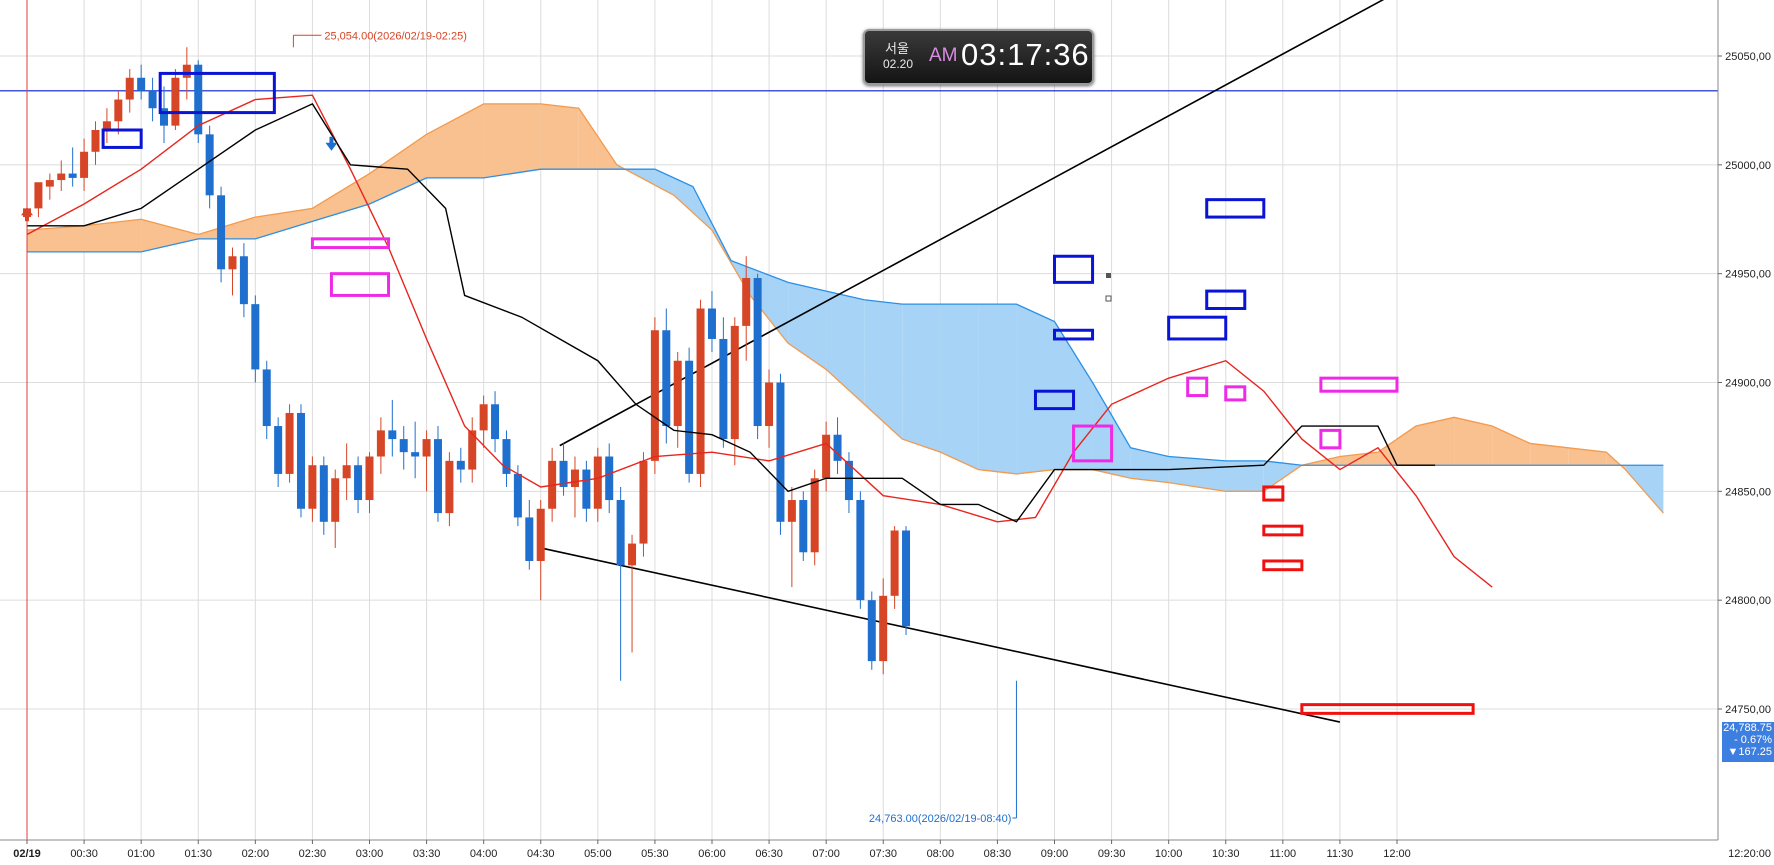 The image size is (1774, 865). I want to click on clock-time: 03:17:36, so click(1025, 54).